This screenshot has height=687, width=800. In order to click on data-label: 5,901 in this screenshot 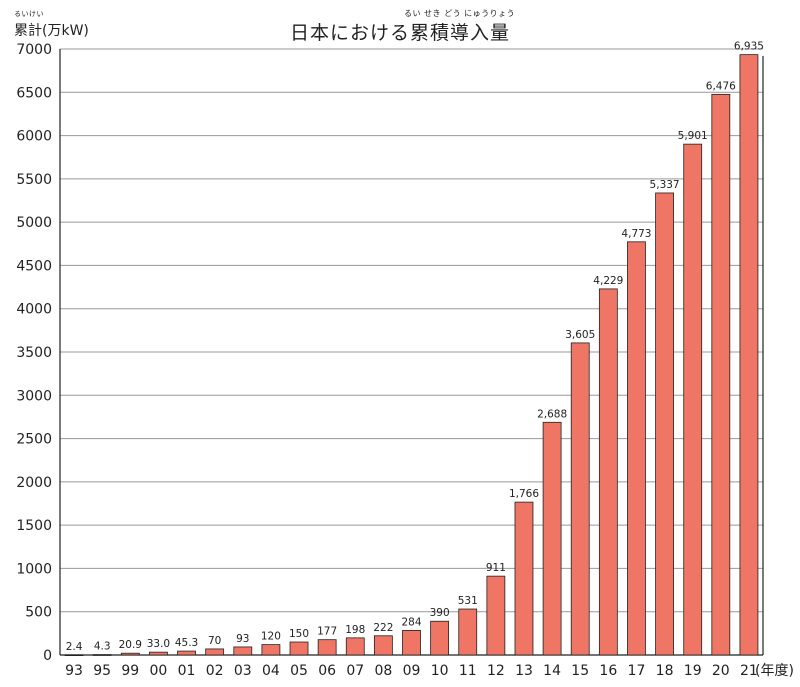, I will do `click(693, 136)`.